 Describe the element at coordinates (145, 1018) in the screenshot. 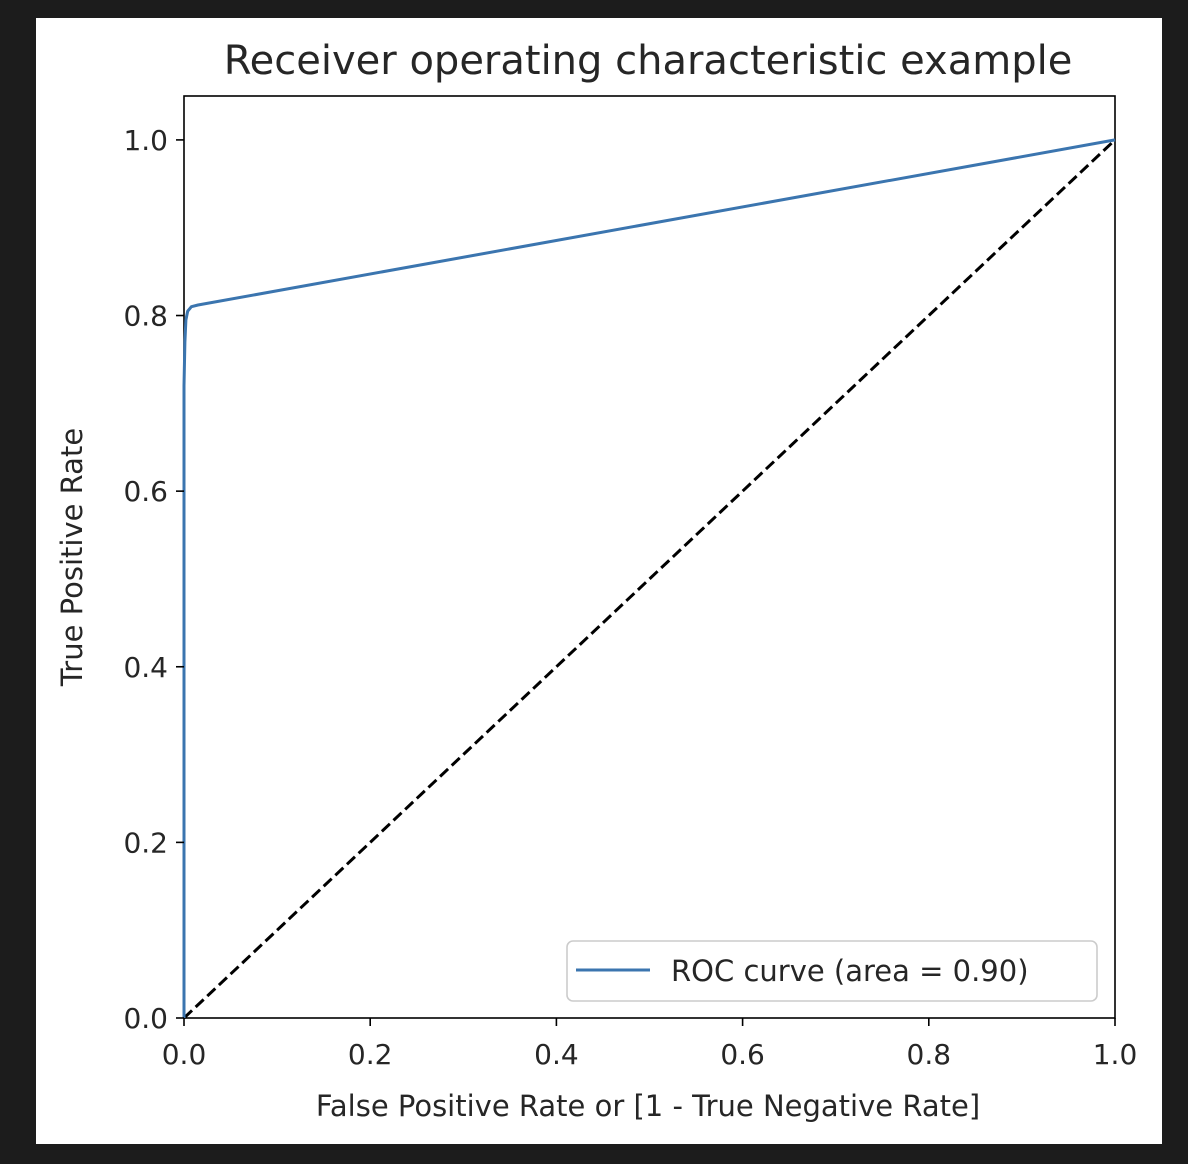

I see `y-tick-label: 0.0` at that location.